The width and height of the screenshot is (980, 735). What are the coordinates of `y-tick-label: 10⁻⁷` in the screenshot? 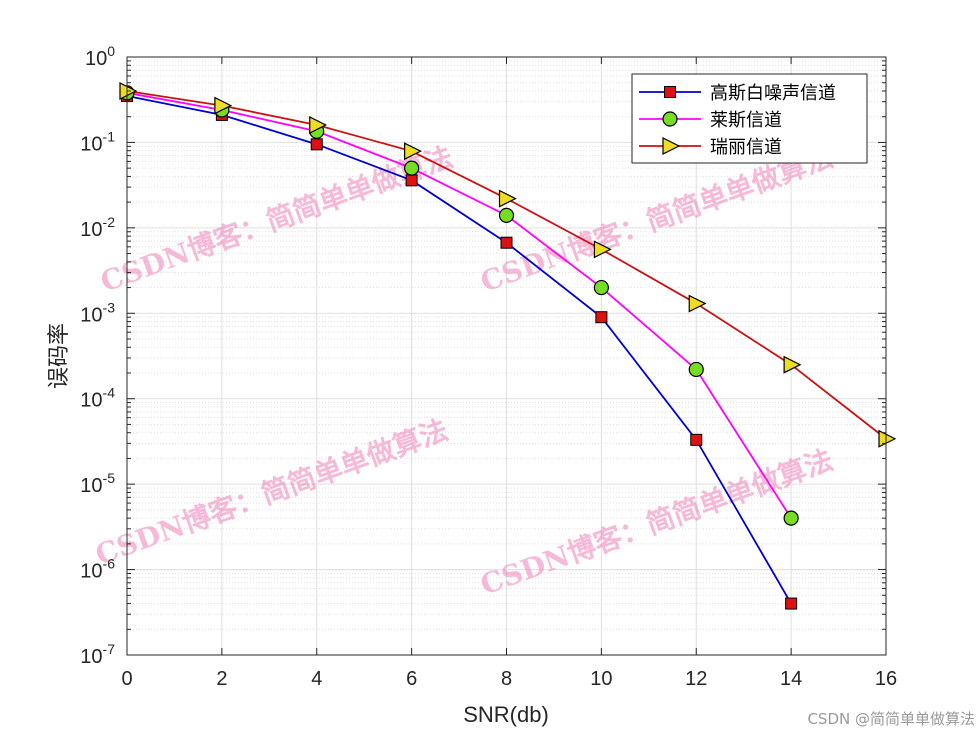 It's located at (97, 654).